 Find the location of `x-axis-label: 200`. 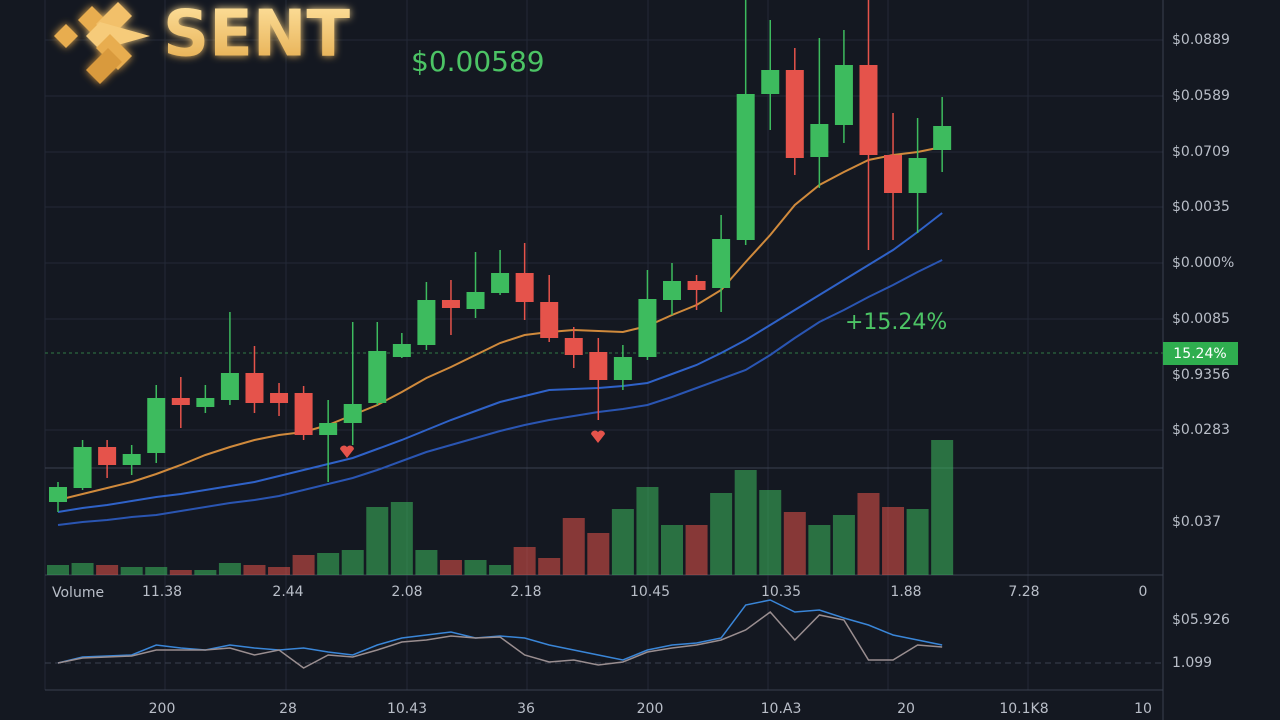

x-axis-label: 200 is located at coordinates (162, 709).